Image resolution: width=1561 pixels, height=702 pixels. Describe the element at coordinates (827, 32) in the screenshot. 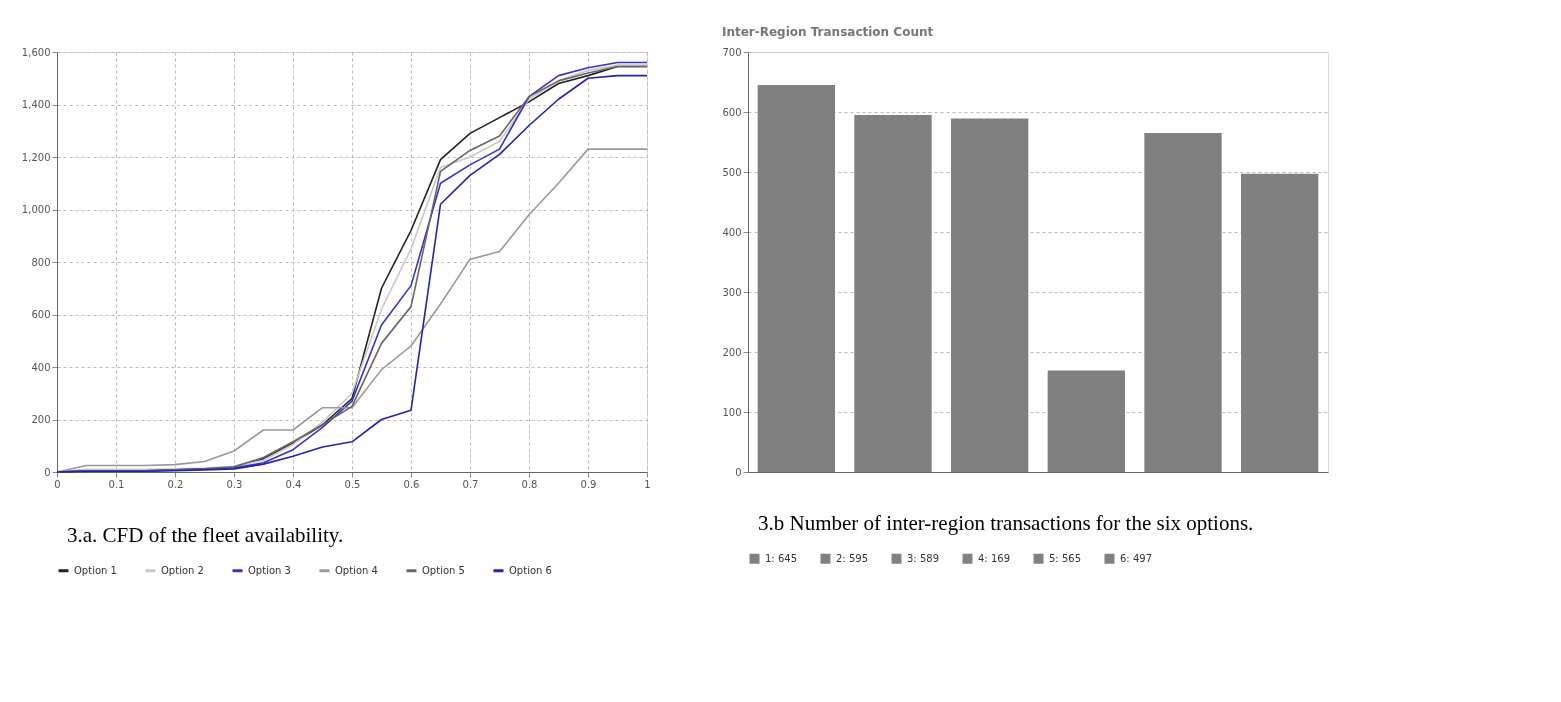

I see `chart-title: Inter-Region Transaction Count` at that location.